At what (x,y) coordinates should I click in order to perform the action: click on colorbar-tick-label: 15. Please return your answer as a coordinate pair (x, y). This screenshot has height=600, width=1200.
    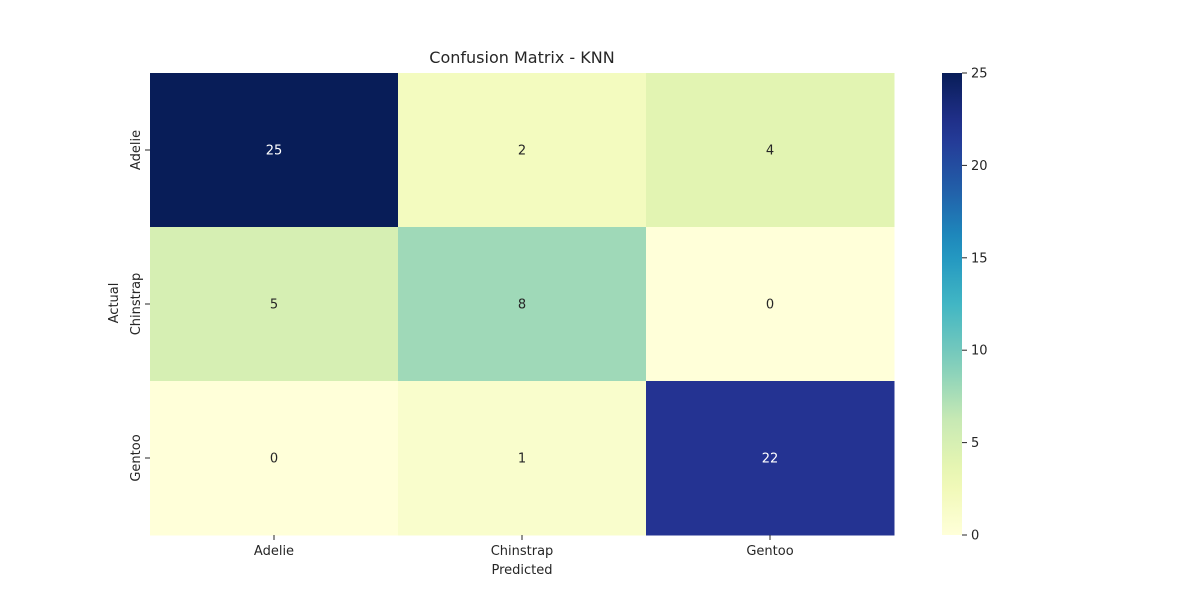
    Looking at the image, I should click on (979, 258).